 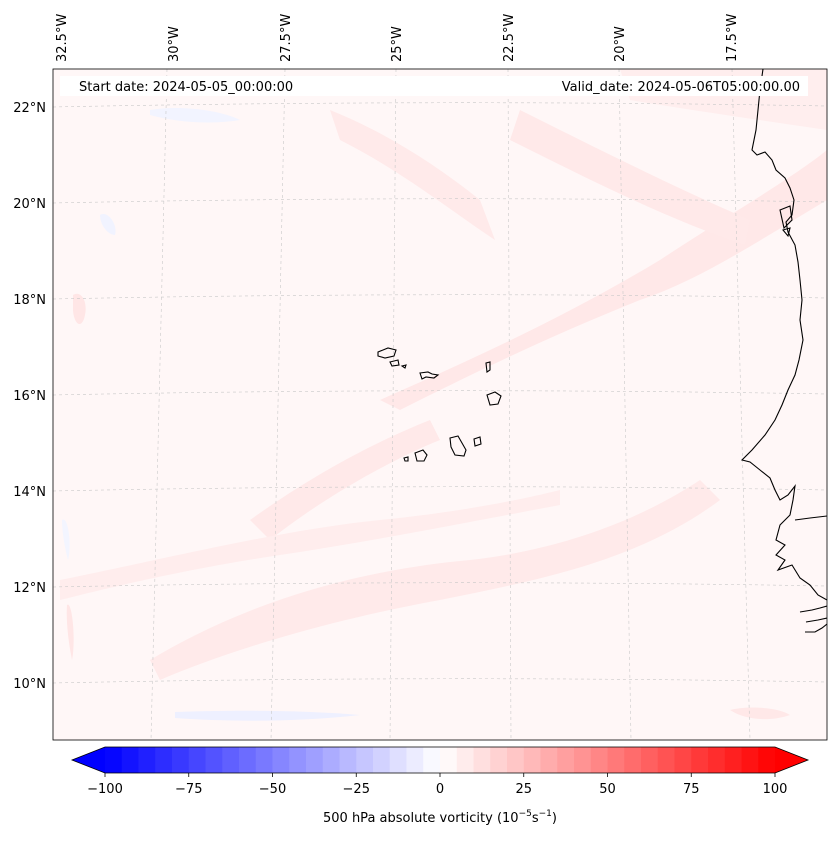 What do you see at coordinates (88, 760) in the screenshot?
I see `colorbar-extend-min` at bounding box center [88, 760].